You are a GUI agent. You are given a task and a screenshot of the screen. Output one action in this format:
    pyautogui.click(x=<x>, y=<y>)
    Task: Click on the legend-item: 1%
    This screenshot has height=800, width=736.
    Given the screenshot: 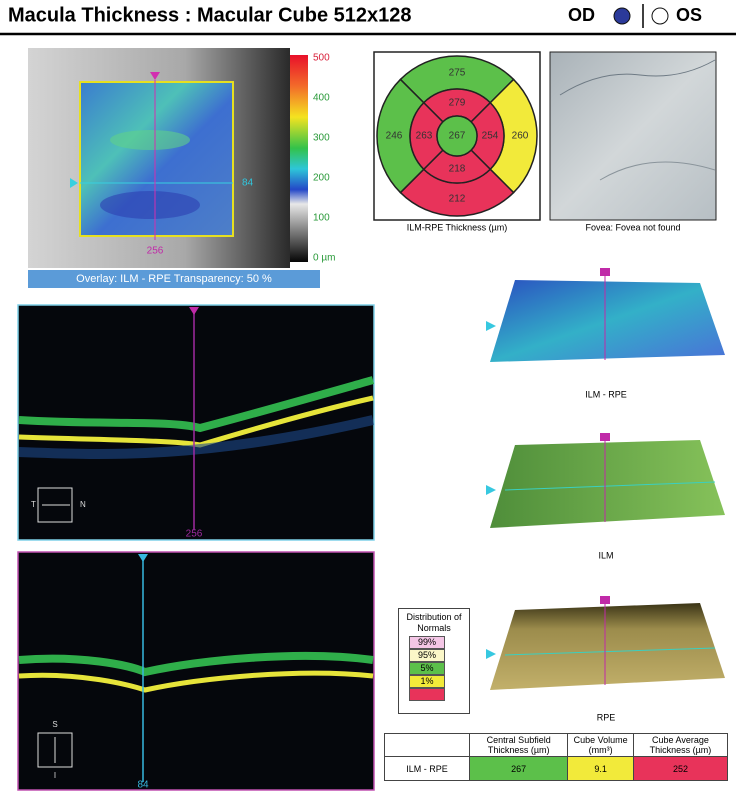 What is the action you would take?
    pyautogui.click(x=427, y=681)
    